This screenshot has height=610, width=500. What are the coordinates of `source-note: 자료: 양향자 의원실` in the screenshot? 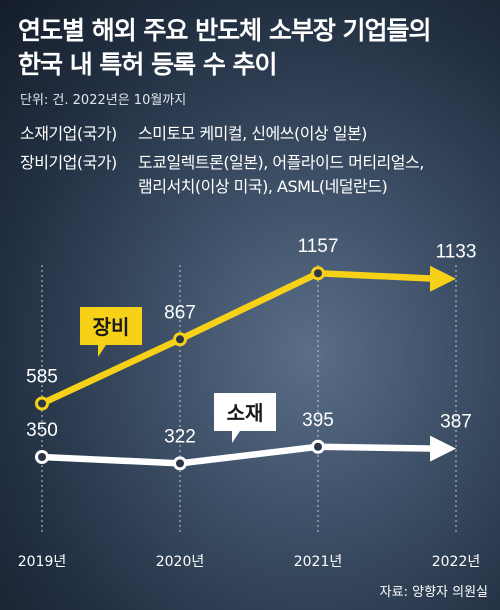 It's located at (433, 592).